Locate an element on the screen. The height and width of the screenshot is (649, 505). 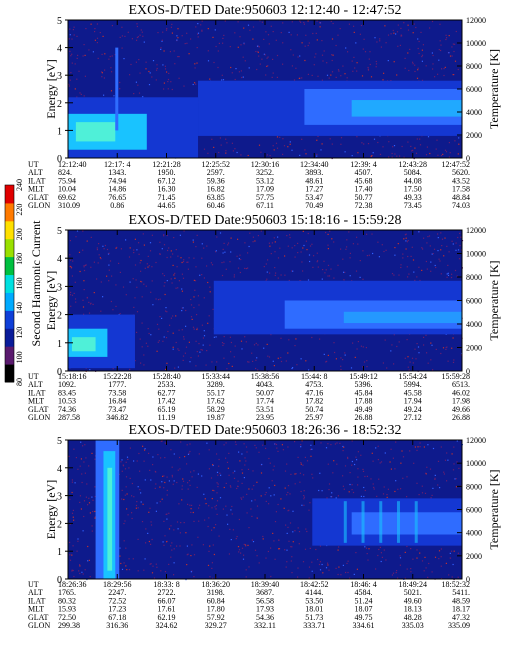
table-cell: 16.82 is located at coordinates (216, 189).